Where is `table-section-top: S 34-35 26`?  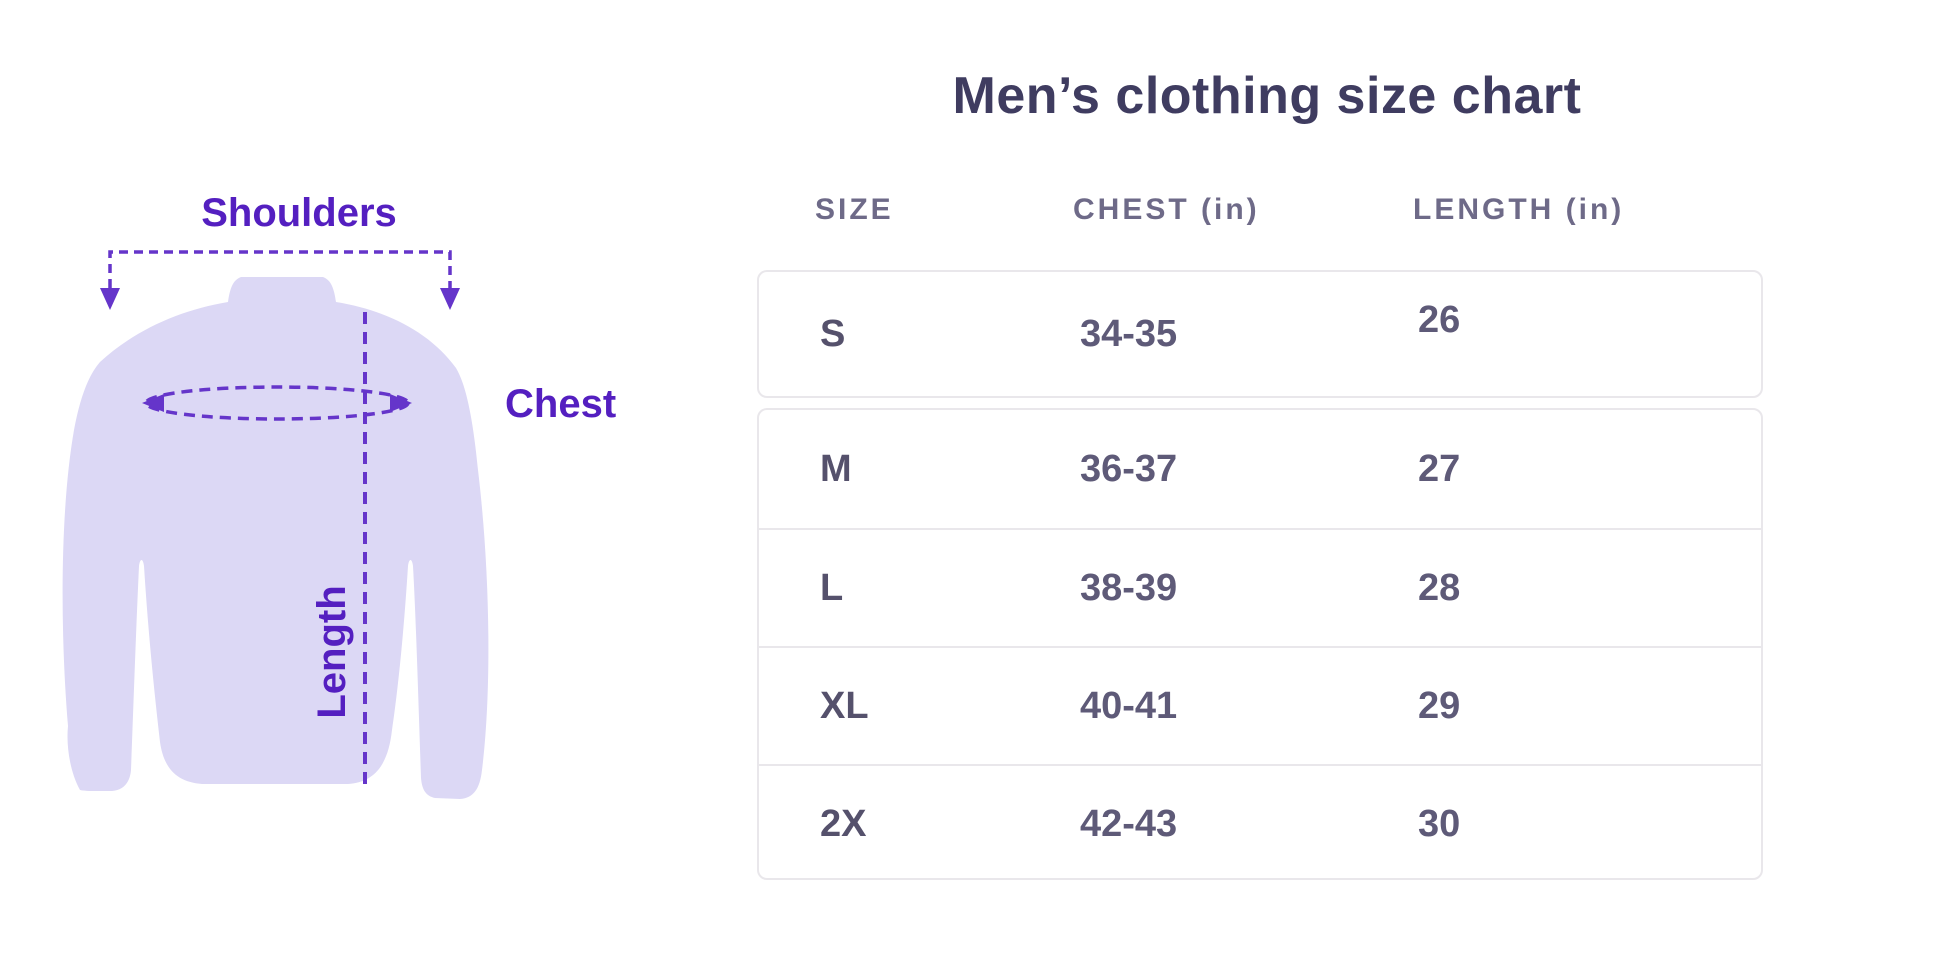
table-section-top: S 34-35 26 is located at coordinates (1260, 334).